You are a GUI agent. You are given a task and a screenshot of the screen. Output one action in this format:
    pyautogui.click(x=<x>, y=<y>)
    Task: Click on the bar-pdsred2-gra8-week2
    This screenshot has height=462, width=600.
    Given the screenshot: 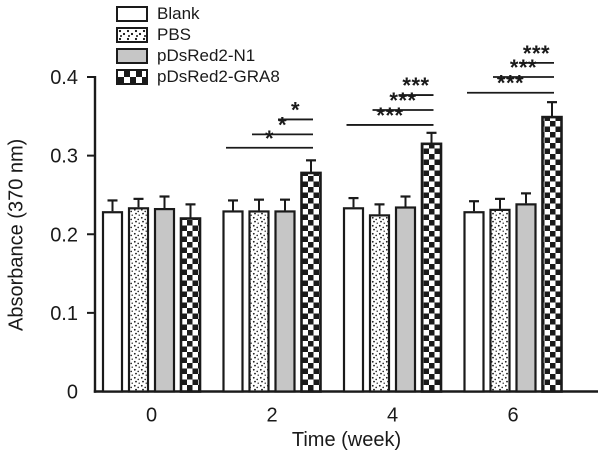 What is the action you would take?
    pyautogui.click(x=311, y=282)
    